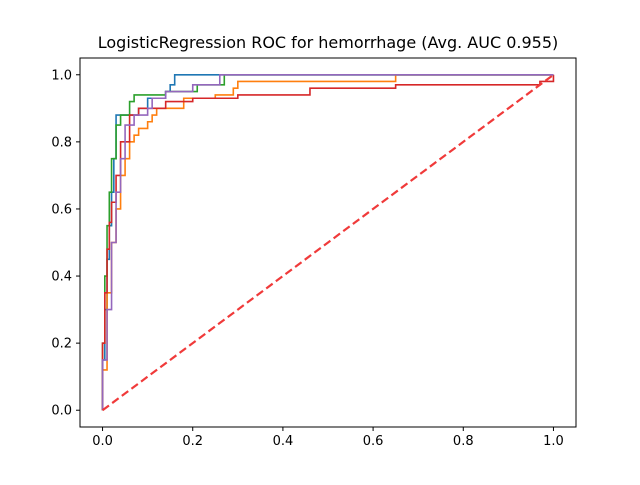  Describe the element at coordinates (61, 75) in the screenshot. I see `y-tick-label: 1.0` at that location.